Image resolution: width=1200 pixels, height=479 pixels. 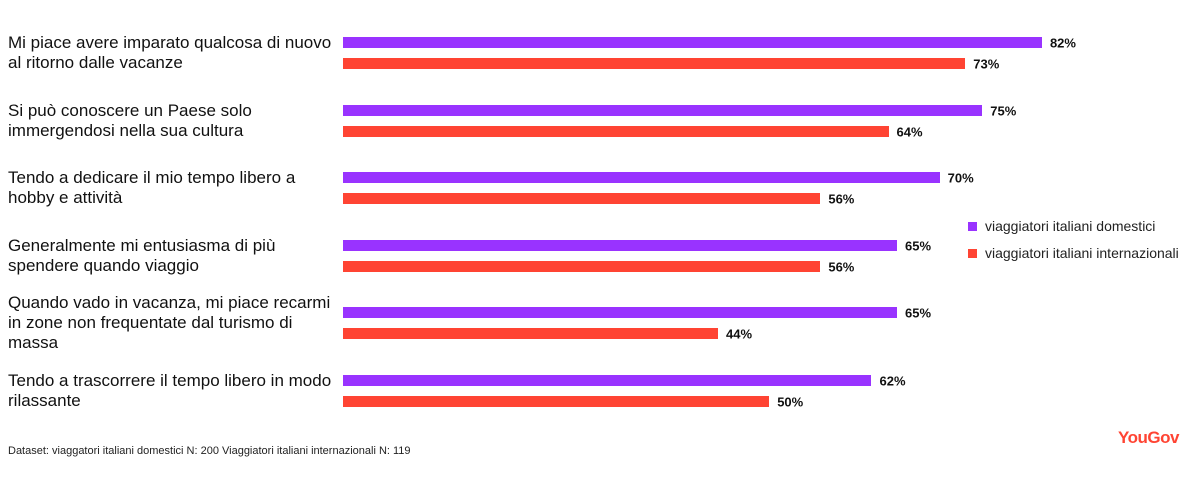 What do you see at coordinates (1062, 43) in the screenshot?
I see `value-label: 82%` at bounding box center [1062, 43].